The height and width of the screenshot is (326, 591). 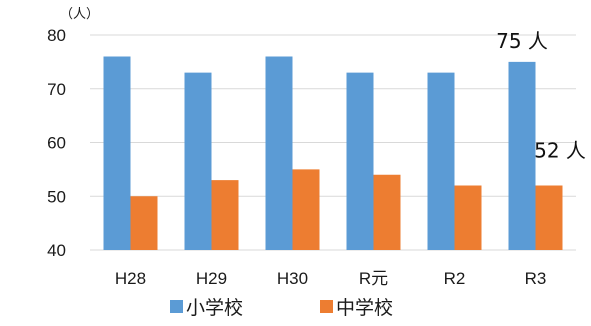 I want to click on y-axis-tick-labels: 40 50 60 70 80, so click(x=56, y=143).